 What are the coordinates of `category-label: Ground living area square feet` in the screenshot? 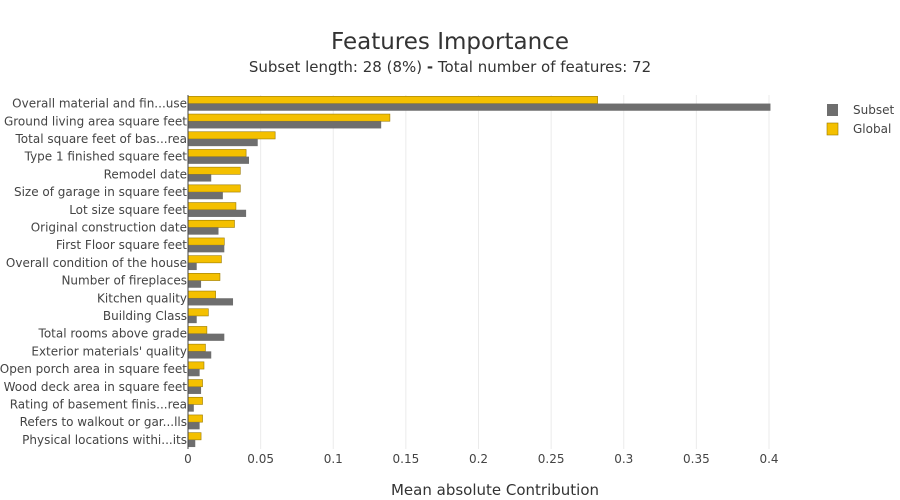 It's located at (95, 121).